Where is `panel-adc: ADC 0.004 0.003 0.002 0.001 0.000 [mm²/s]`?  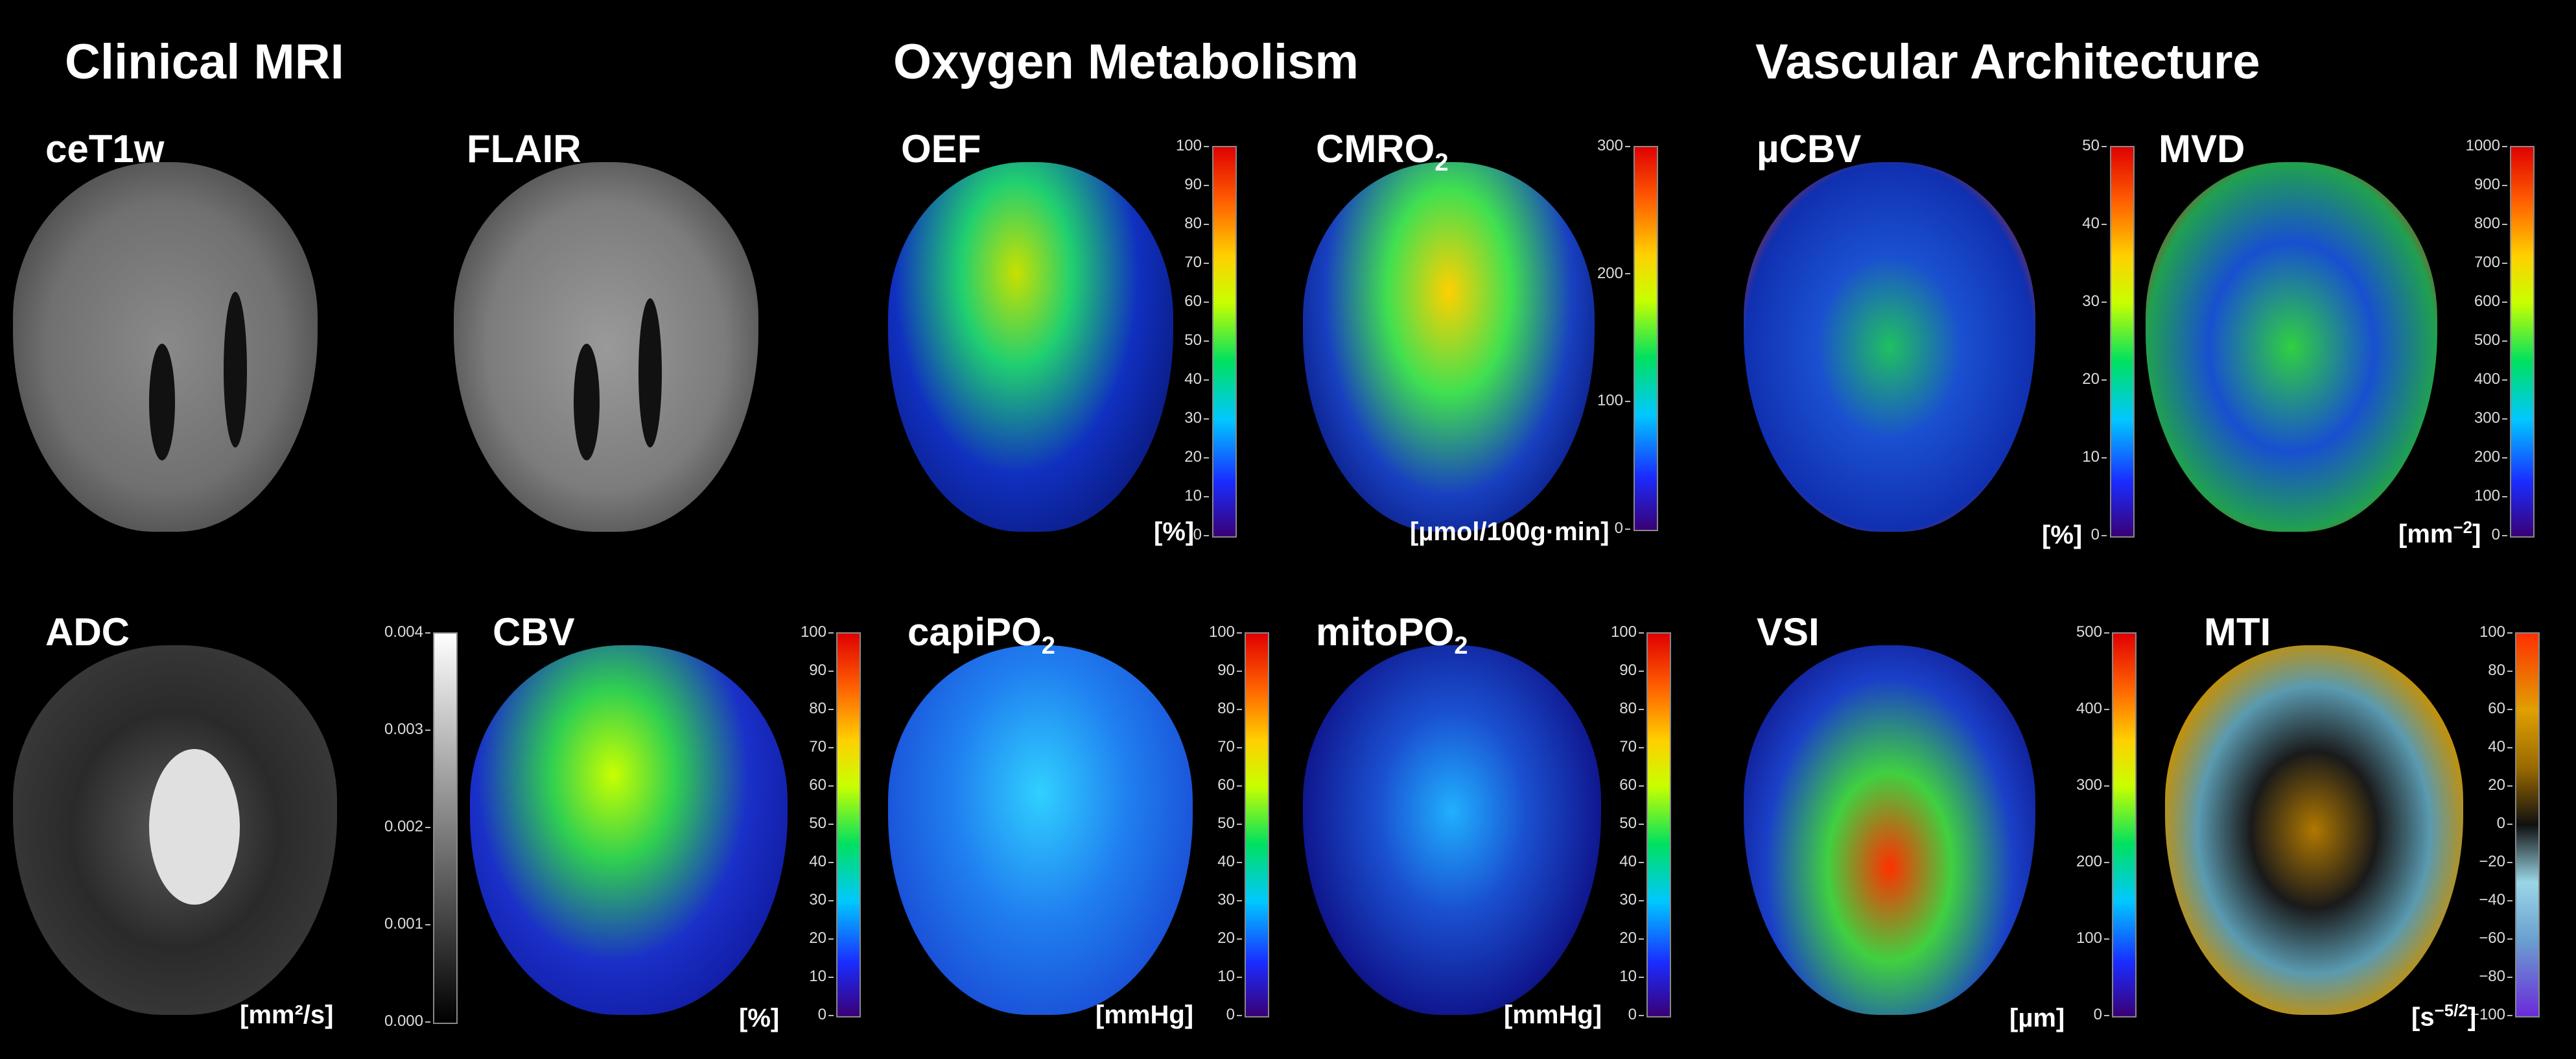
panel-adc: ADC 0.004 0.003 0.002 0.001 0.000 [mm²/s] is located at coordinates (229, 820).